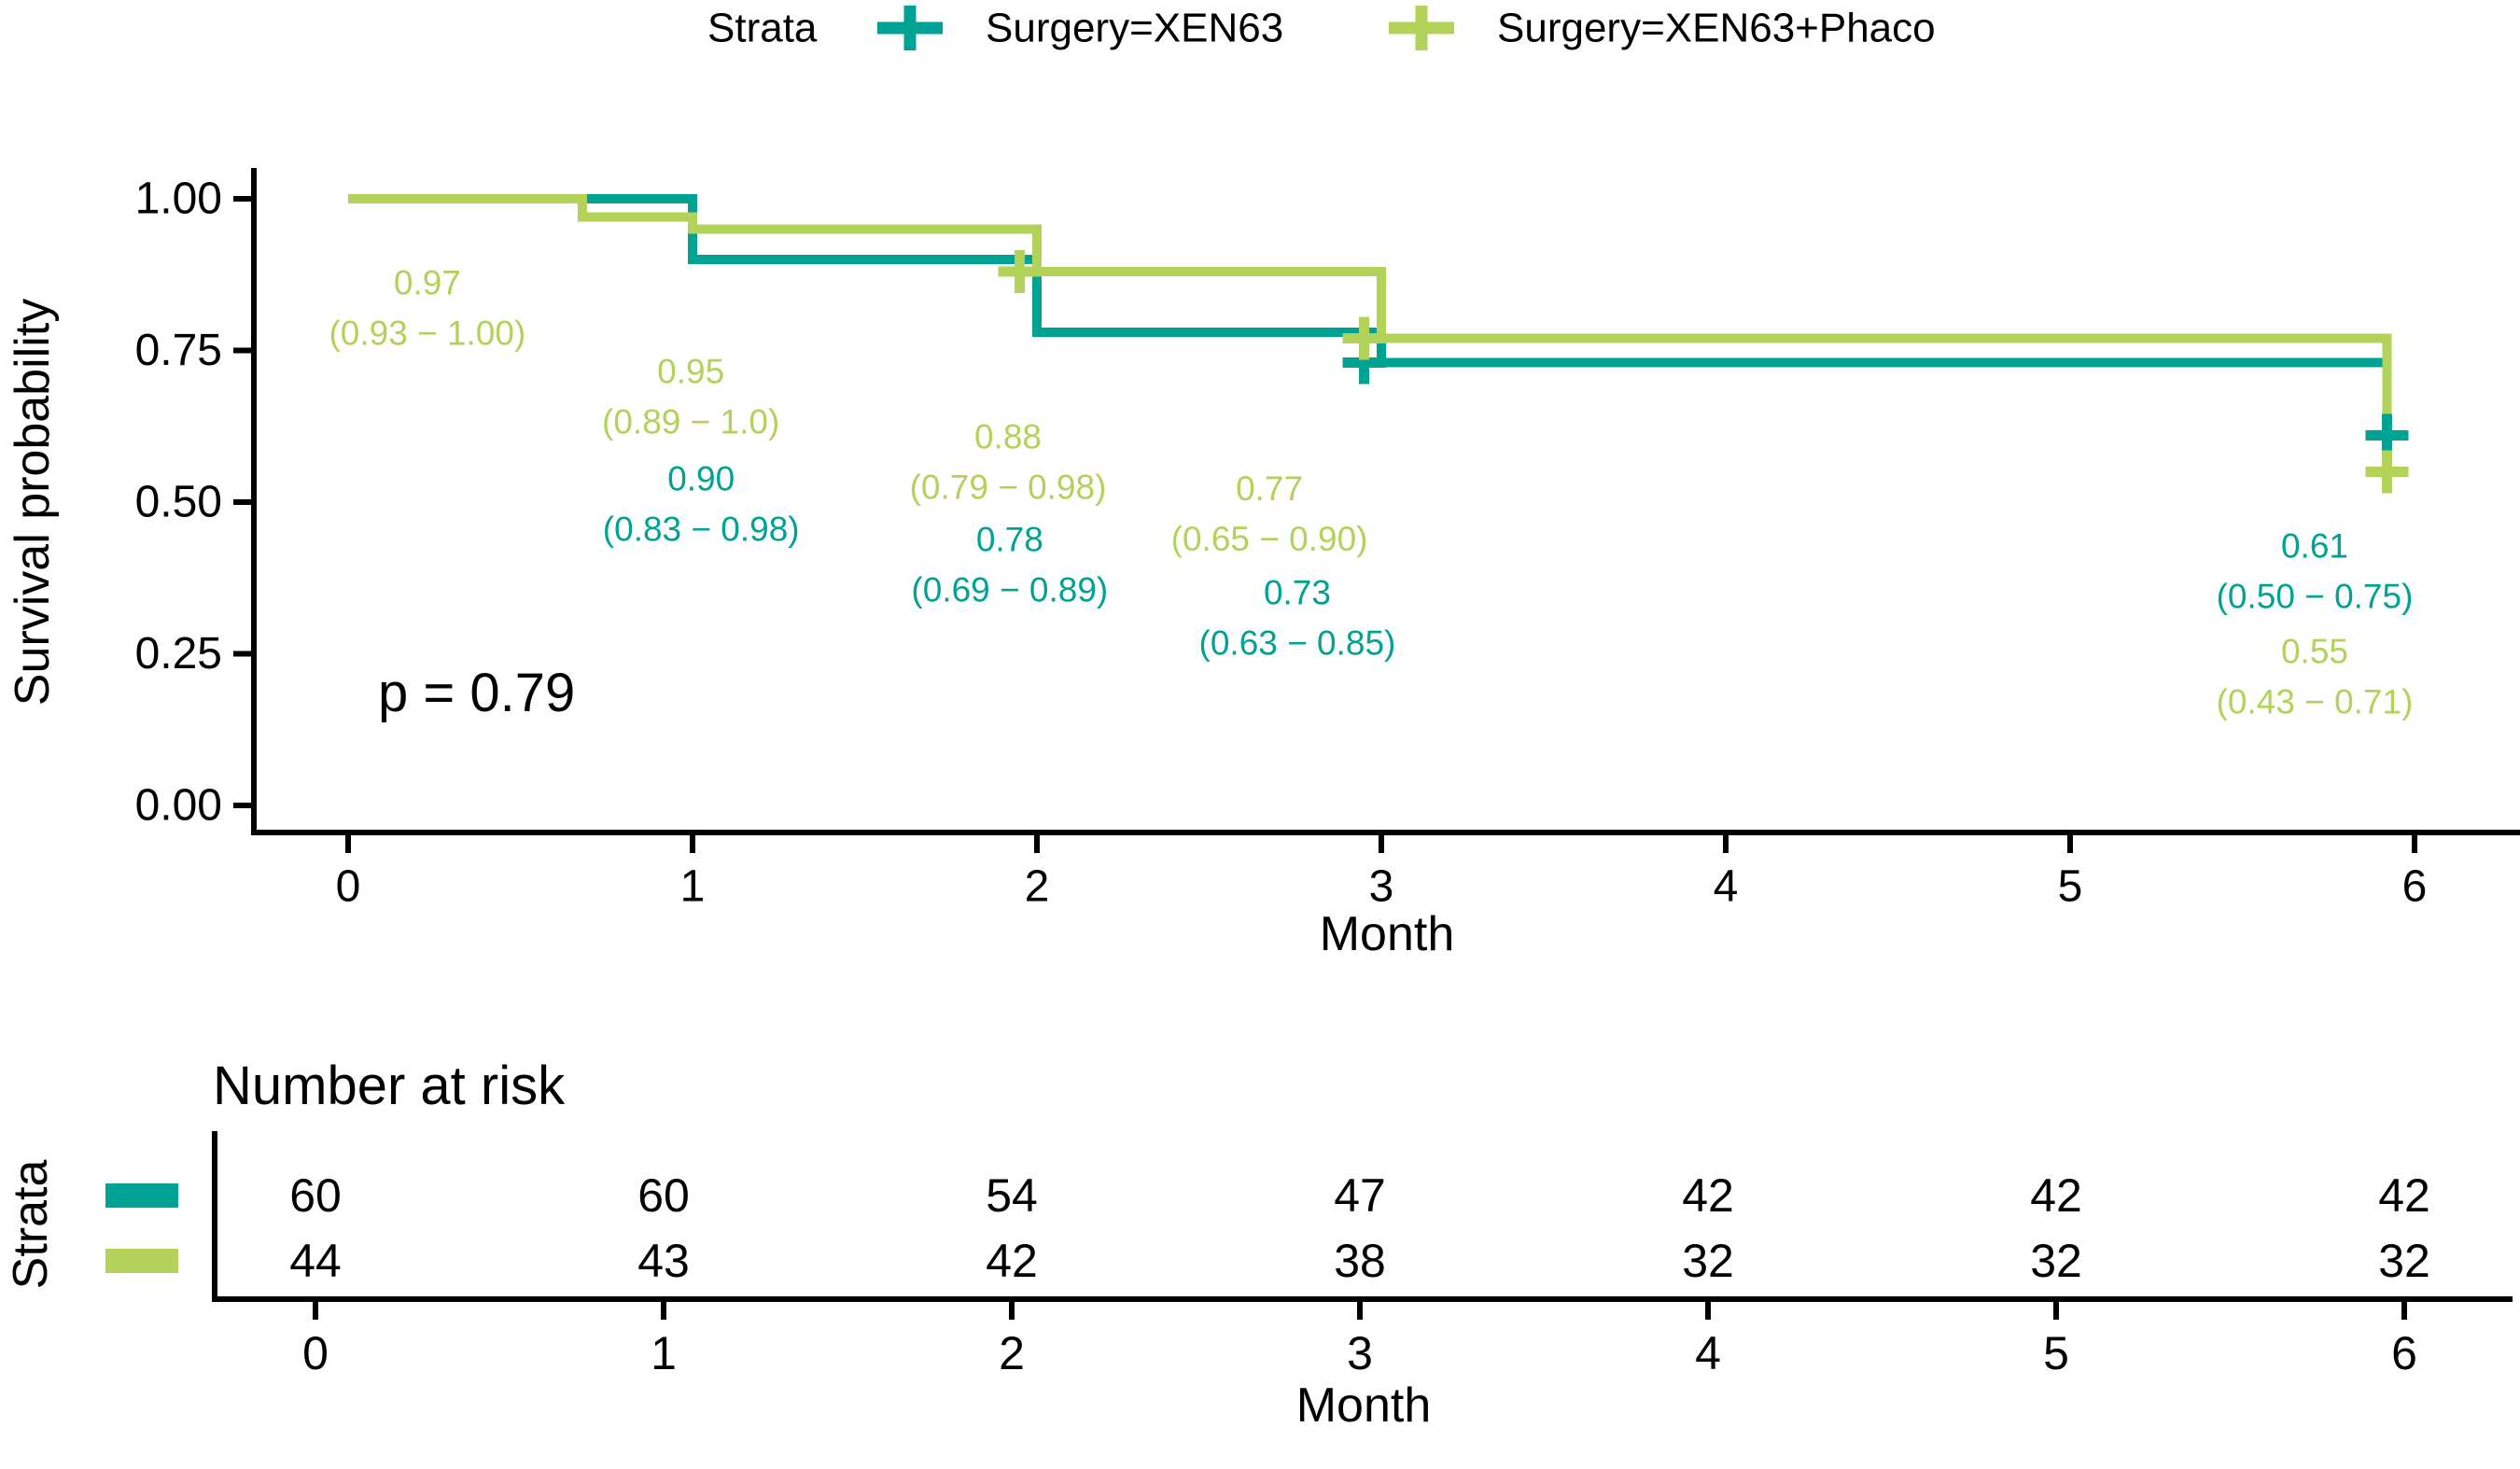 This screenshot has width=2520, height=1469. I want to click on strata-swatch-xen63, so click(141, 1195).